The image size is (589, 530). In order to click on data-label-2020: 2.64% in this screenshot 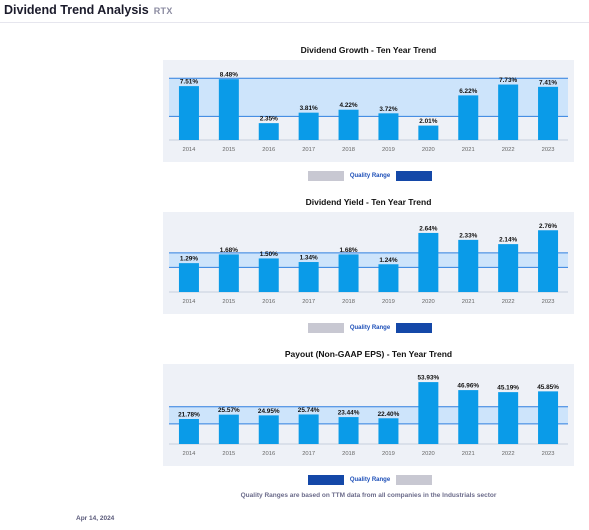, I will do `click(428, 228)`.